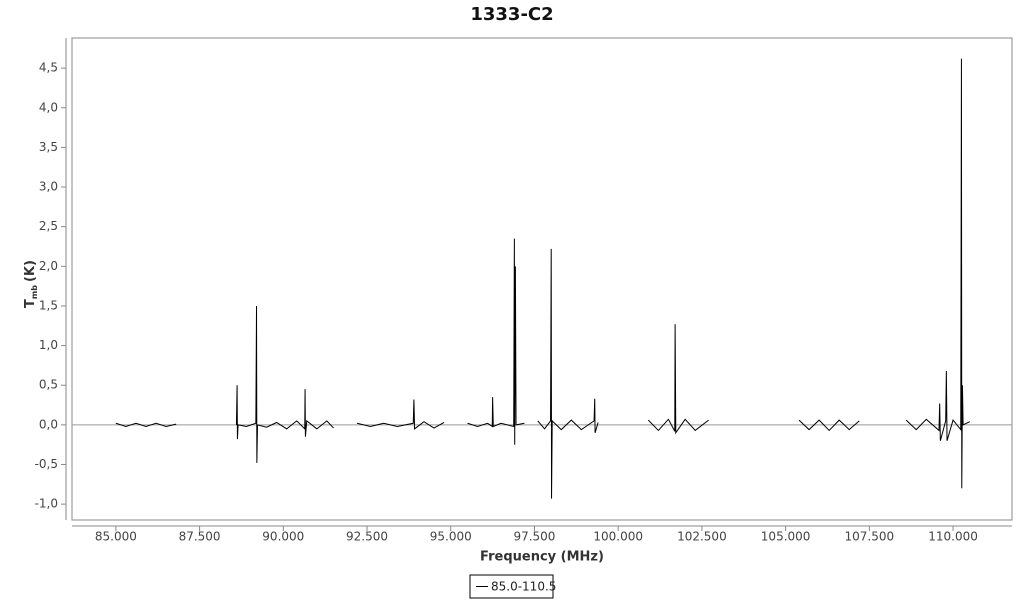  I want to click on y-axis-label: Tmb (K), so click(31, 284).